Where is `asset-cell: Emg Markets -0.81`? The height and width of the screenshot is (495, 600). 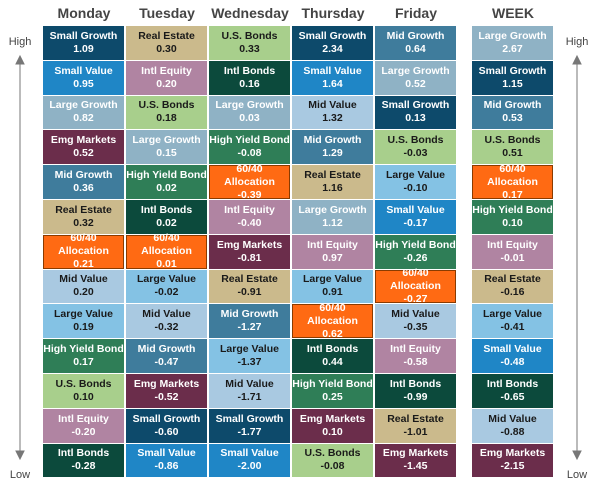 asset-cell: Emg Markets -0.81 is located at coordinates (249, 251).